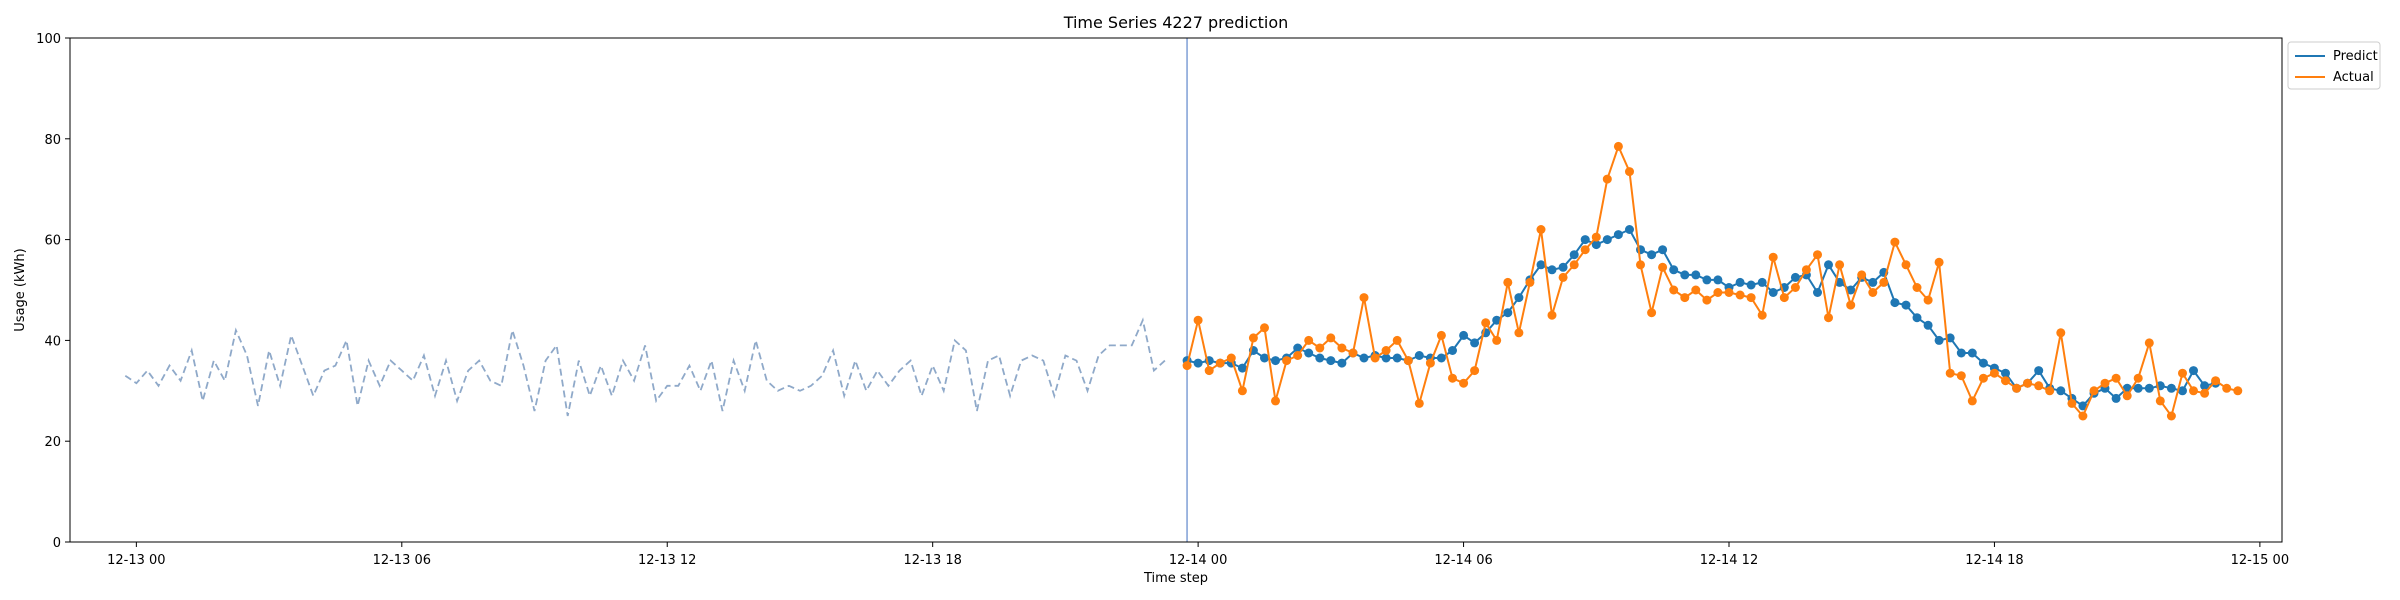 The width and height of the screenshot is (2400, 600). What do you see at coordinates (2334, 65) in the screenshot?
I see `legend: Predict Actual` at bounding box center [2334, 65].